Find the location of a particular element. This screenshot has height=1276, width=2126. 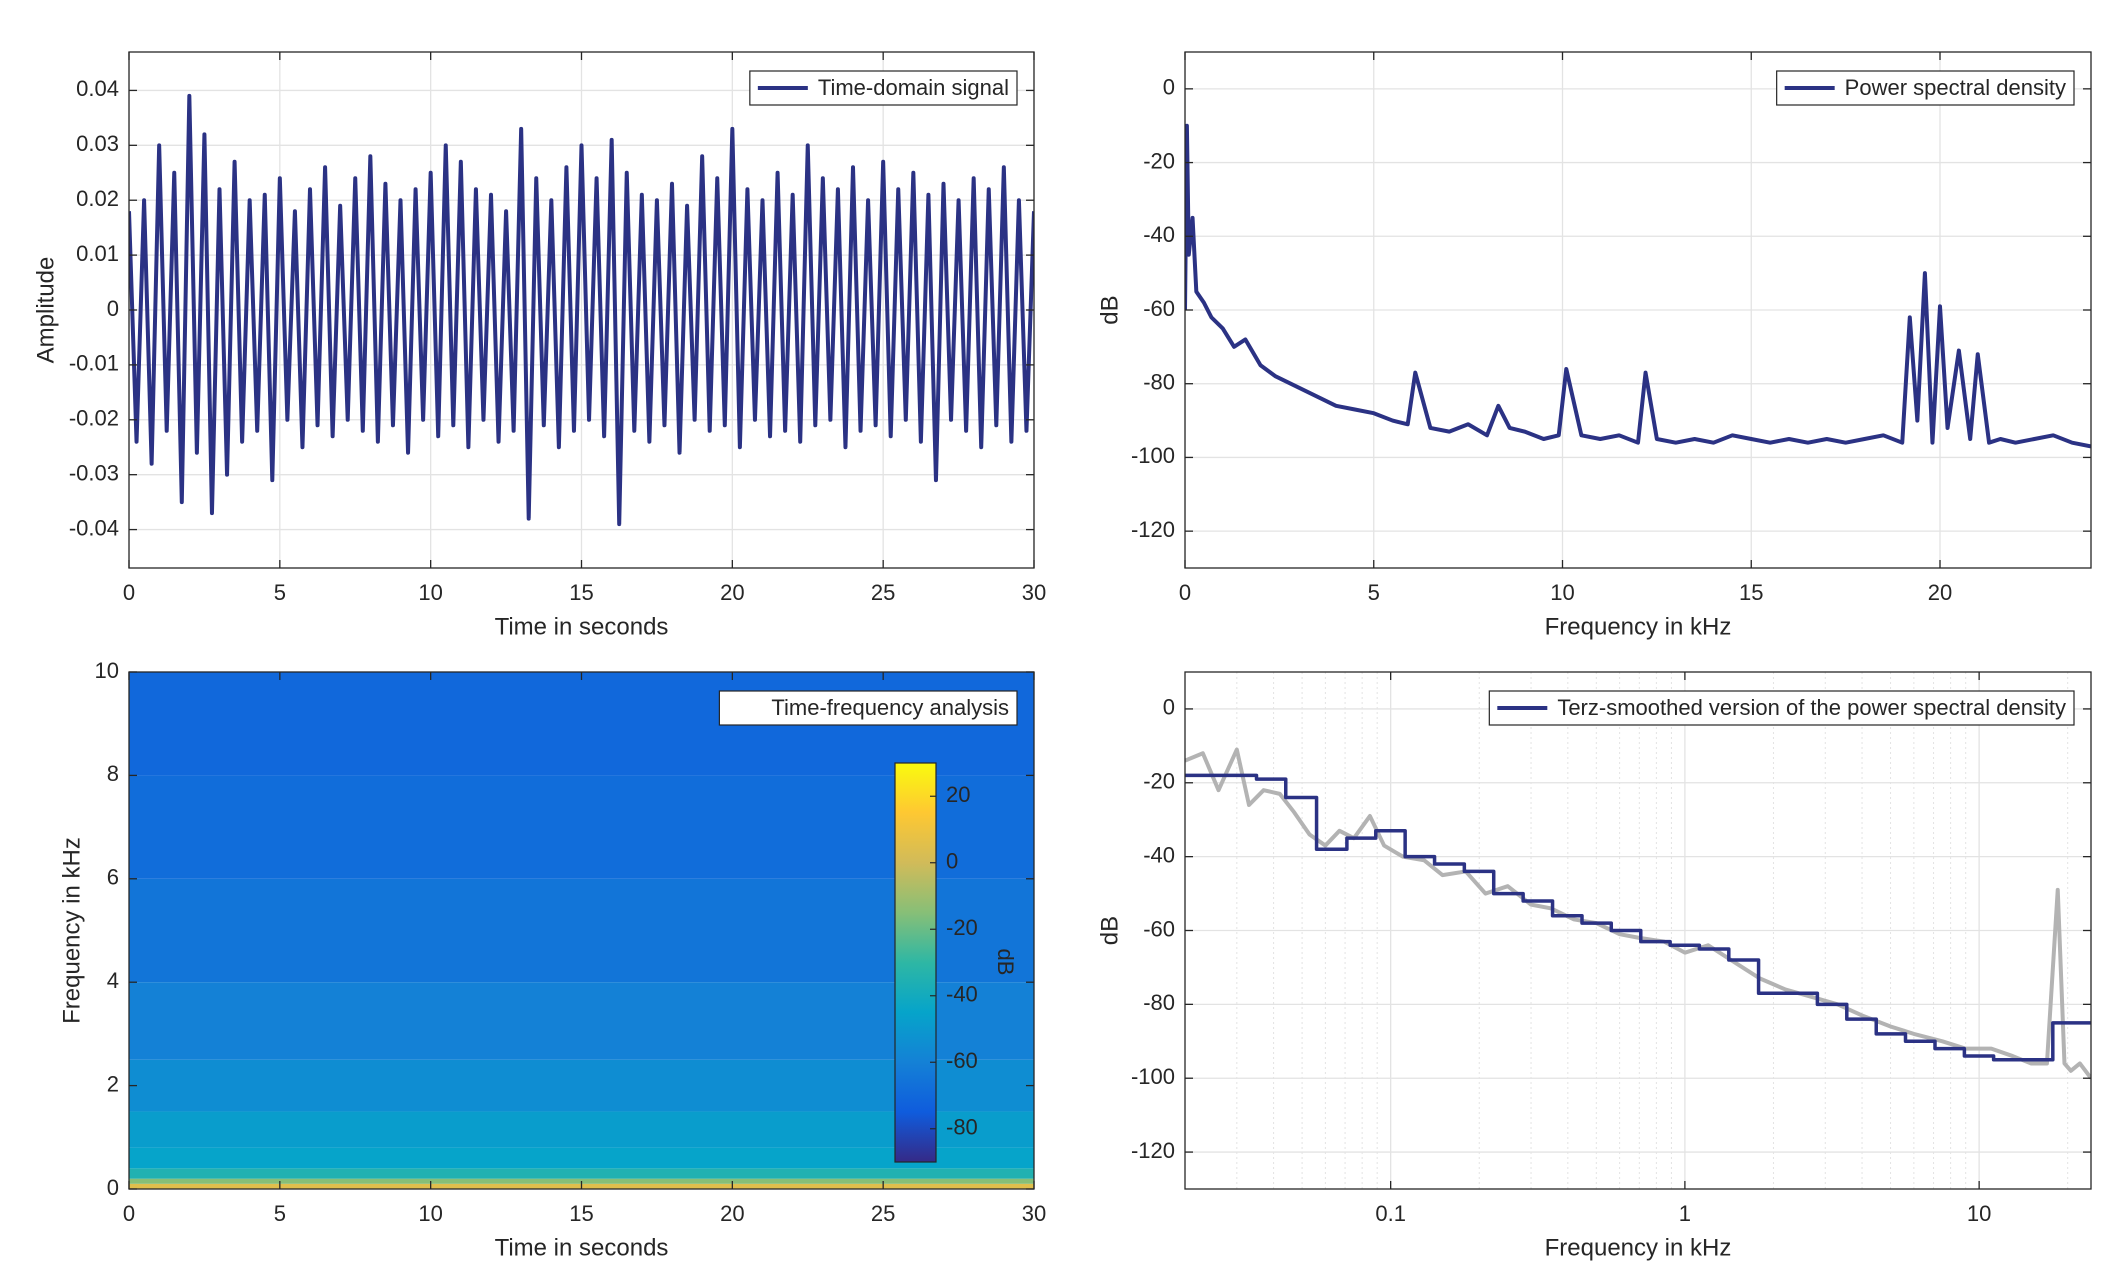

colorbar-tick-label: -20 is located at coordinates (962, 927).